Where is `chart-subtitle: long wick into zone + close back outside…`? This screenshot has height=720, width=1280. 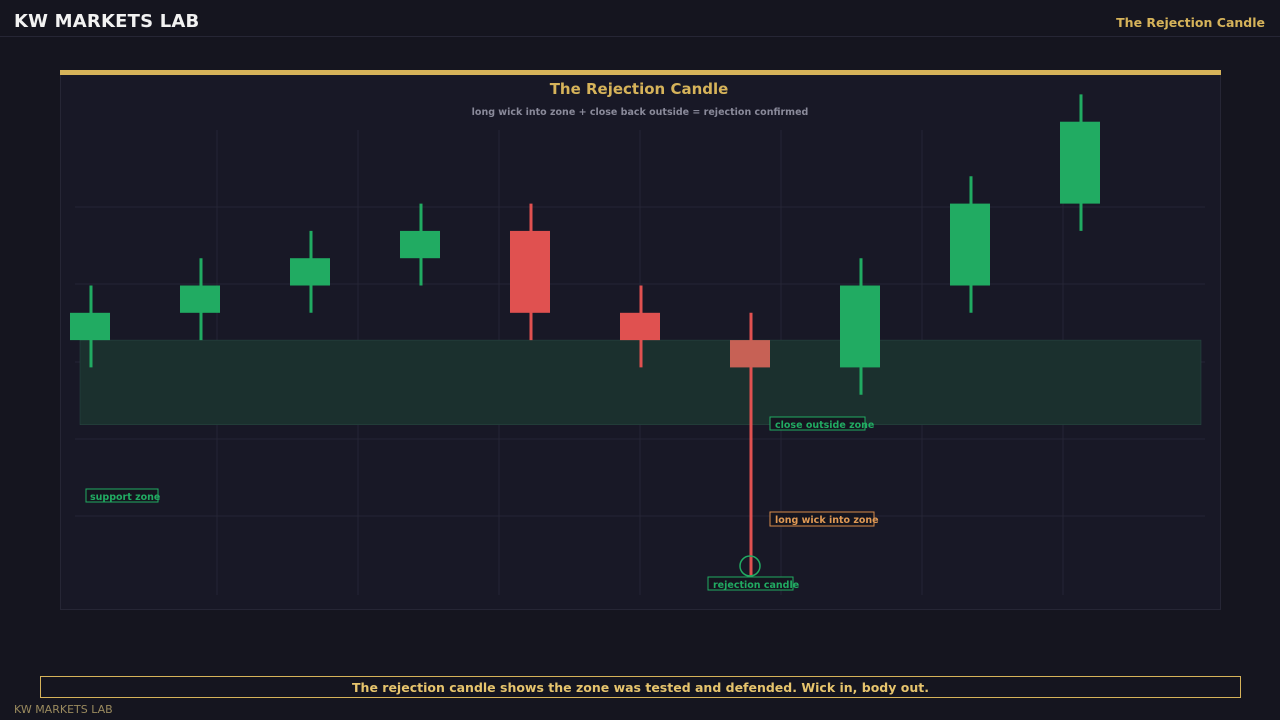 chart-subtitle: long wick into zone + close back outside… is located at coordinates (640, 112).